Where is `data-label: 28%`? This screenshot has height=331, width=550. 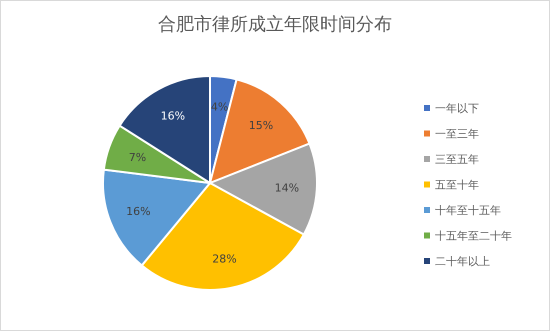
data-label: 28% is located at coordinates (224, 259).